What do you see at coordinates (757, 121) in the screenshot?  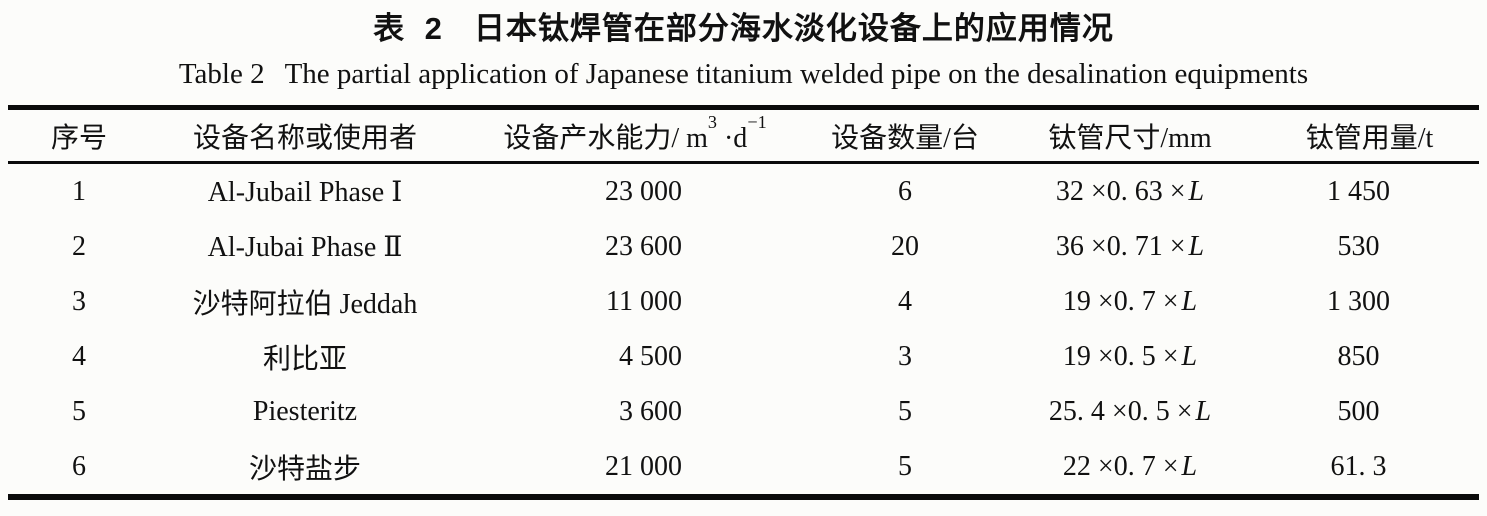 I see `capacity-unit-exponent-2: −1` at bounding box center [757, 121].